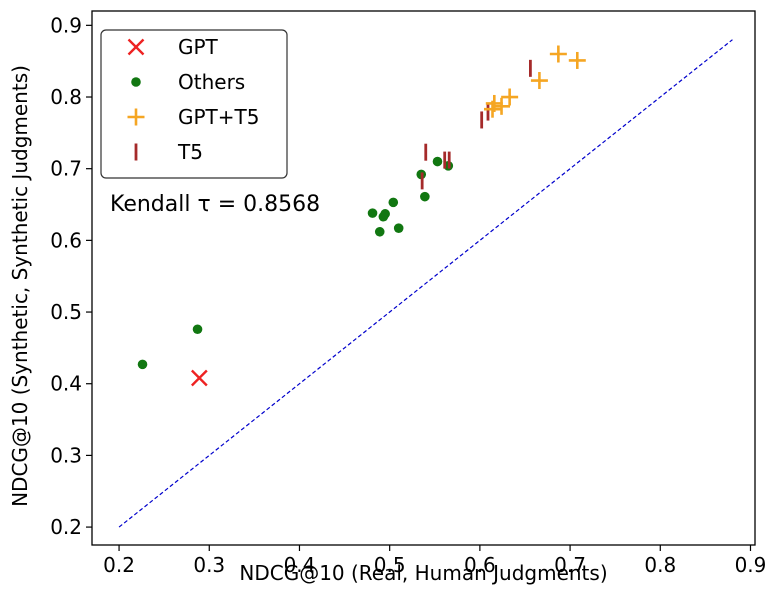 The width and height of the screenshot is (765, 589). What do you see at coordinates (66, 169) in the screenshot?
I see `y-tick-label: 0.7` at bounding box center [66, 169].